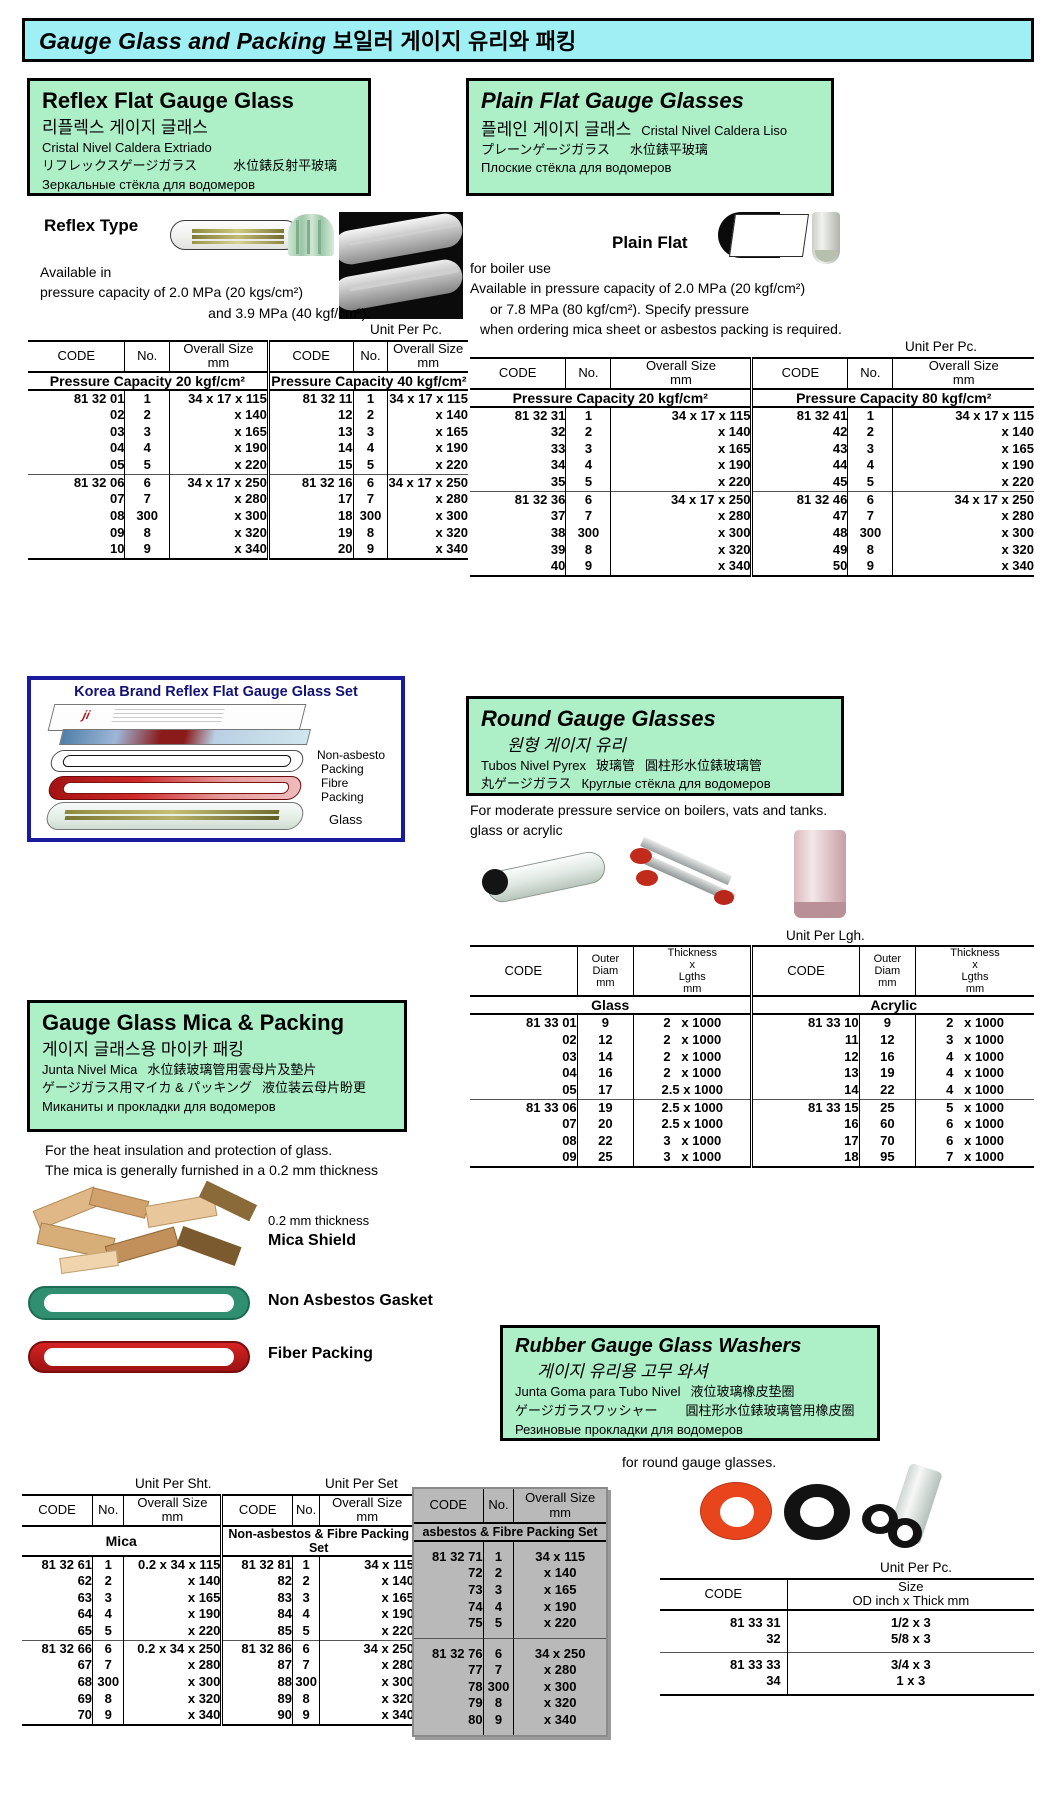 This screenshot has height=1800, width=1059. I want to click on reflex-note-line3: and 3.9 MPa (40 kgf/cm²)., so click(289, 312).